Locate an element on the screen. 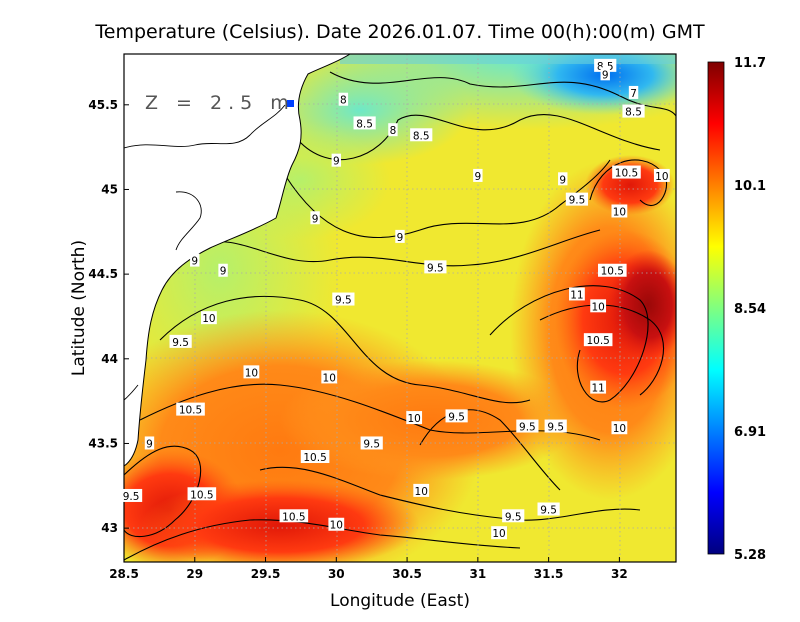  colorbar: 11.7 10.1 8.54 6.91 5.28 is located at coordinates (736, 309).